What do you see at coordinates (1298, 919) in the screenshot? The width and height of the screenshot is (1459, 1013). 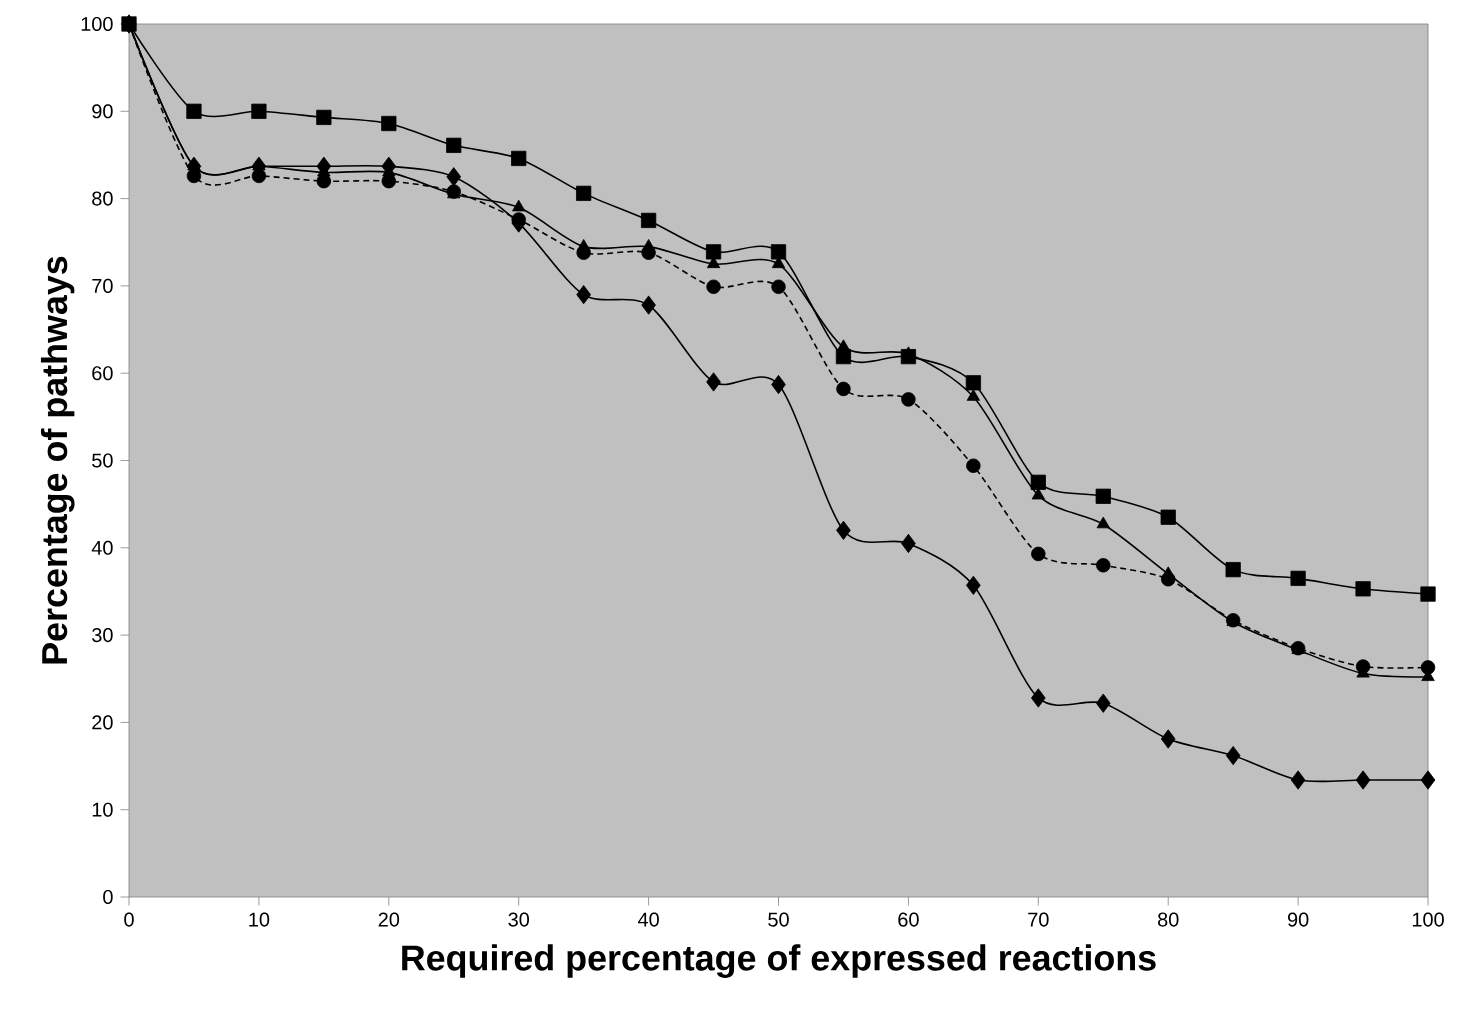 I see `x-tick-label: 90` at bounding box center [1298, 919].